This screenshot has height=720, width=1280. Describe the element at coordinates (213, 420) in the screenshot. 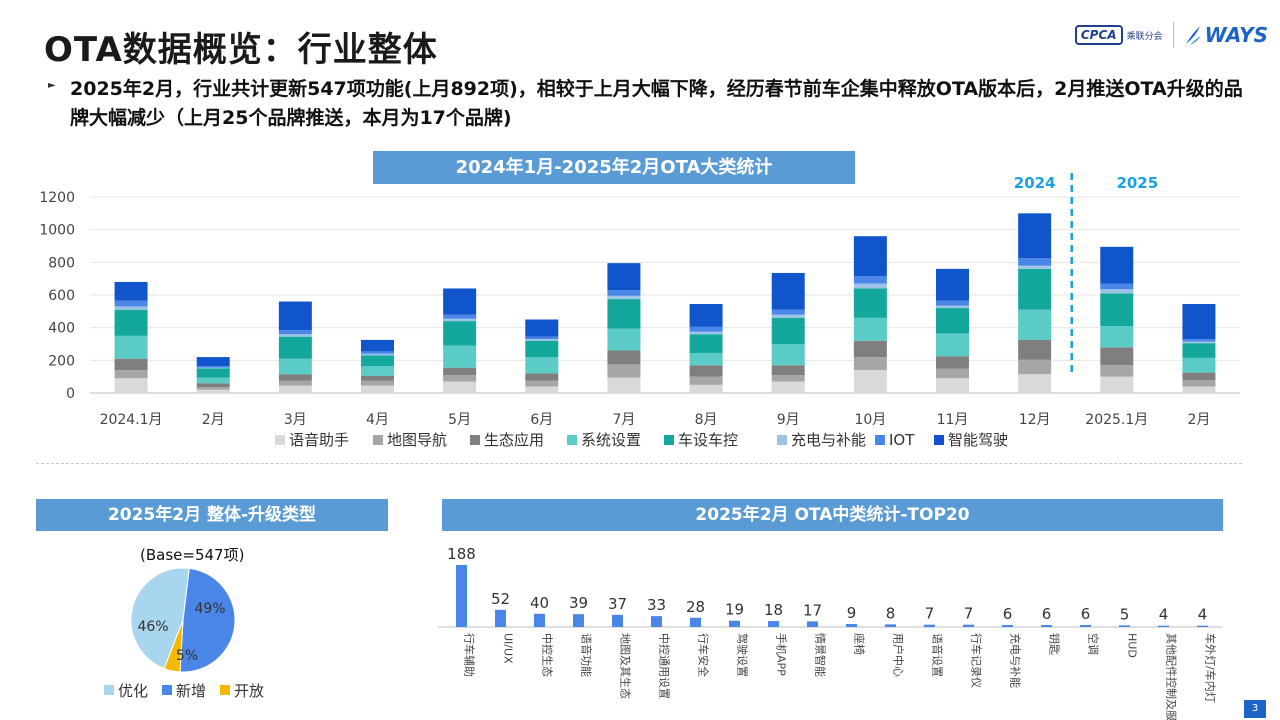

I see `x-tick-label: 2月` at that location.